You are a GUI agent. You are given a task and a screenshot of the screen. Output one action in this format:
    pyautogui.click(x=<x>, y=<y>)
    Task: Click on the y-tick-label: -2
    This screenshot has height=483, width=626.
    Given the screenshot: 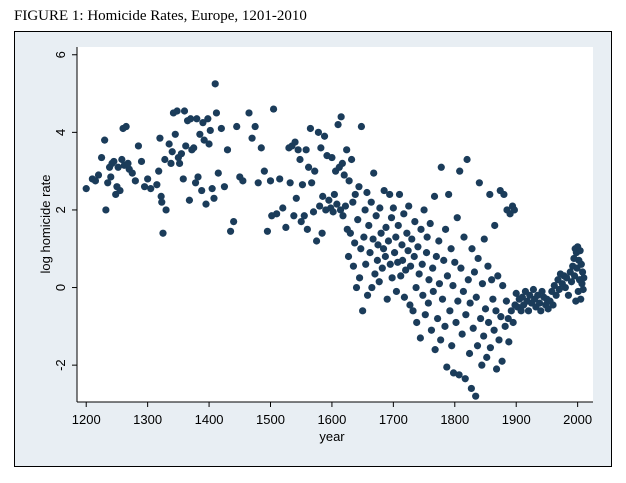 What is the action you would take?
    pyautogui.click(x=60, y=365)
    